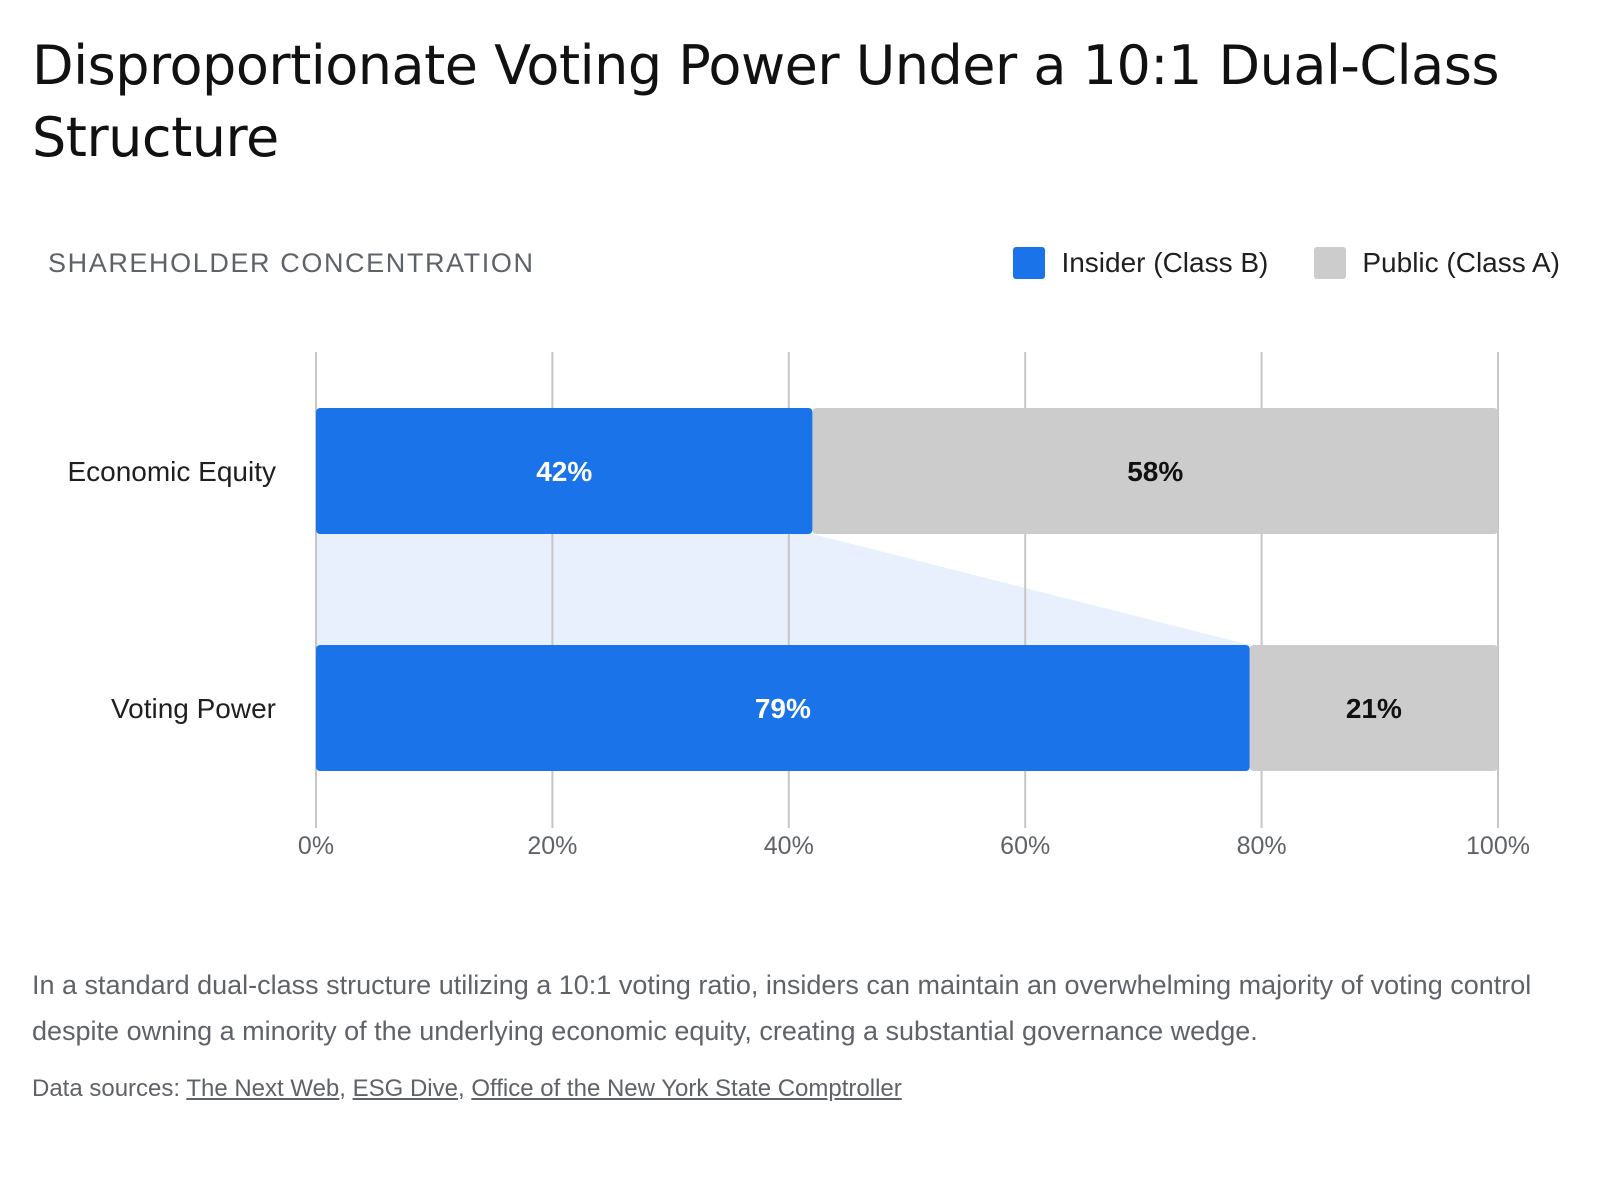 This screenshot has height=1200, width=1600. What do you see at coordinates (1025, 846) in the screenshot?
I see `x-tick-label: 60%` at bounding box center [1025, 846].